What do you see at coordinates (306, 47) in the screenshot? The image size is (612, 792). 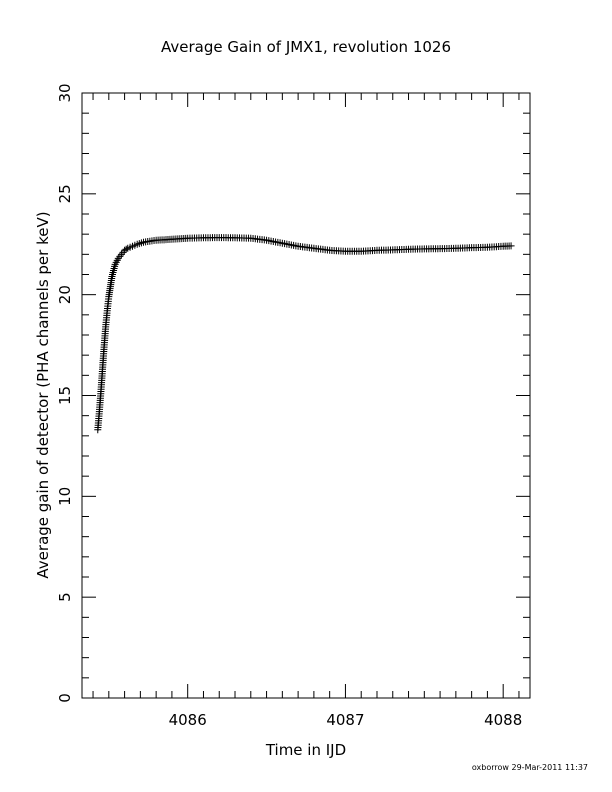 I see `chart-title: Average Gain of JMX1, revolution 1026` at bounding box center [306, 47].